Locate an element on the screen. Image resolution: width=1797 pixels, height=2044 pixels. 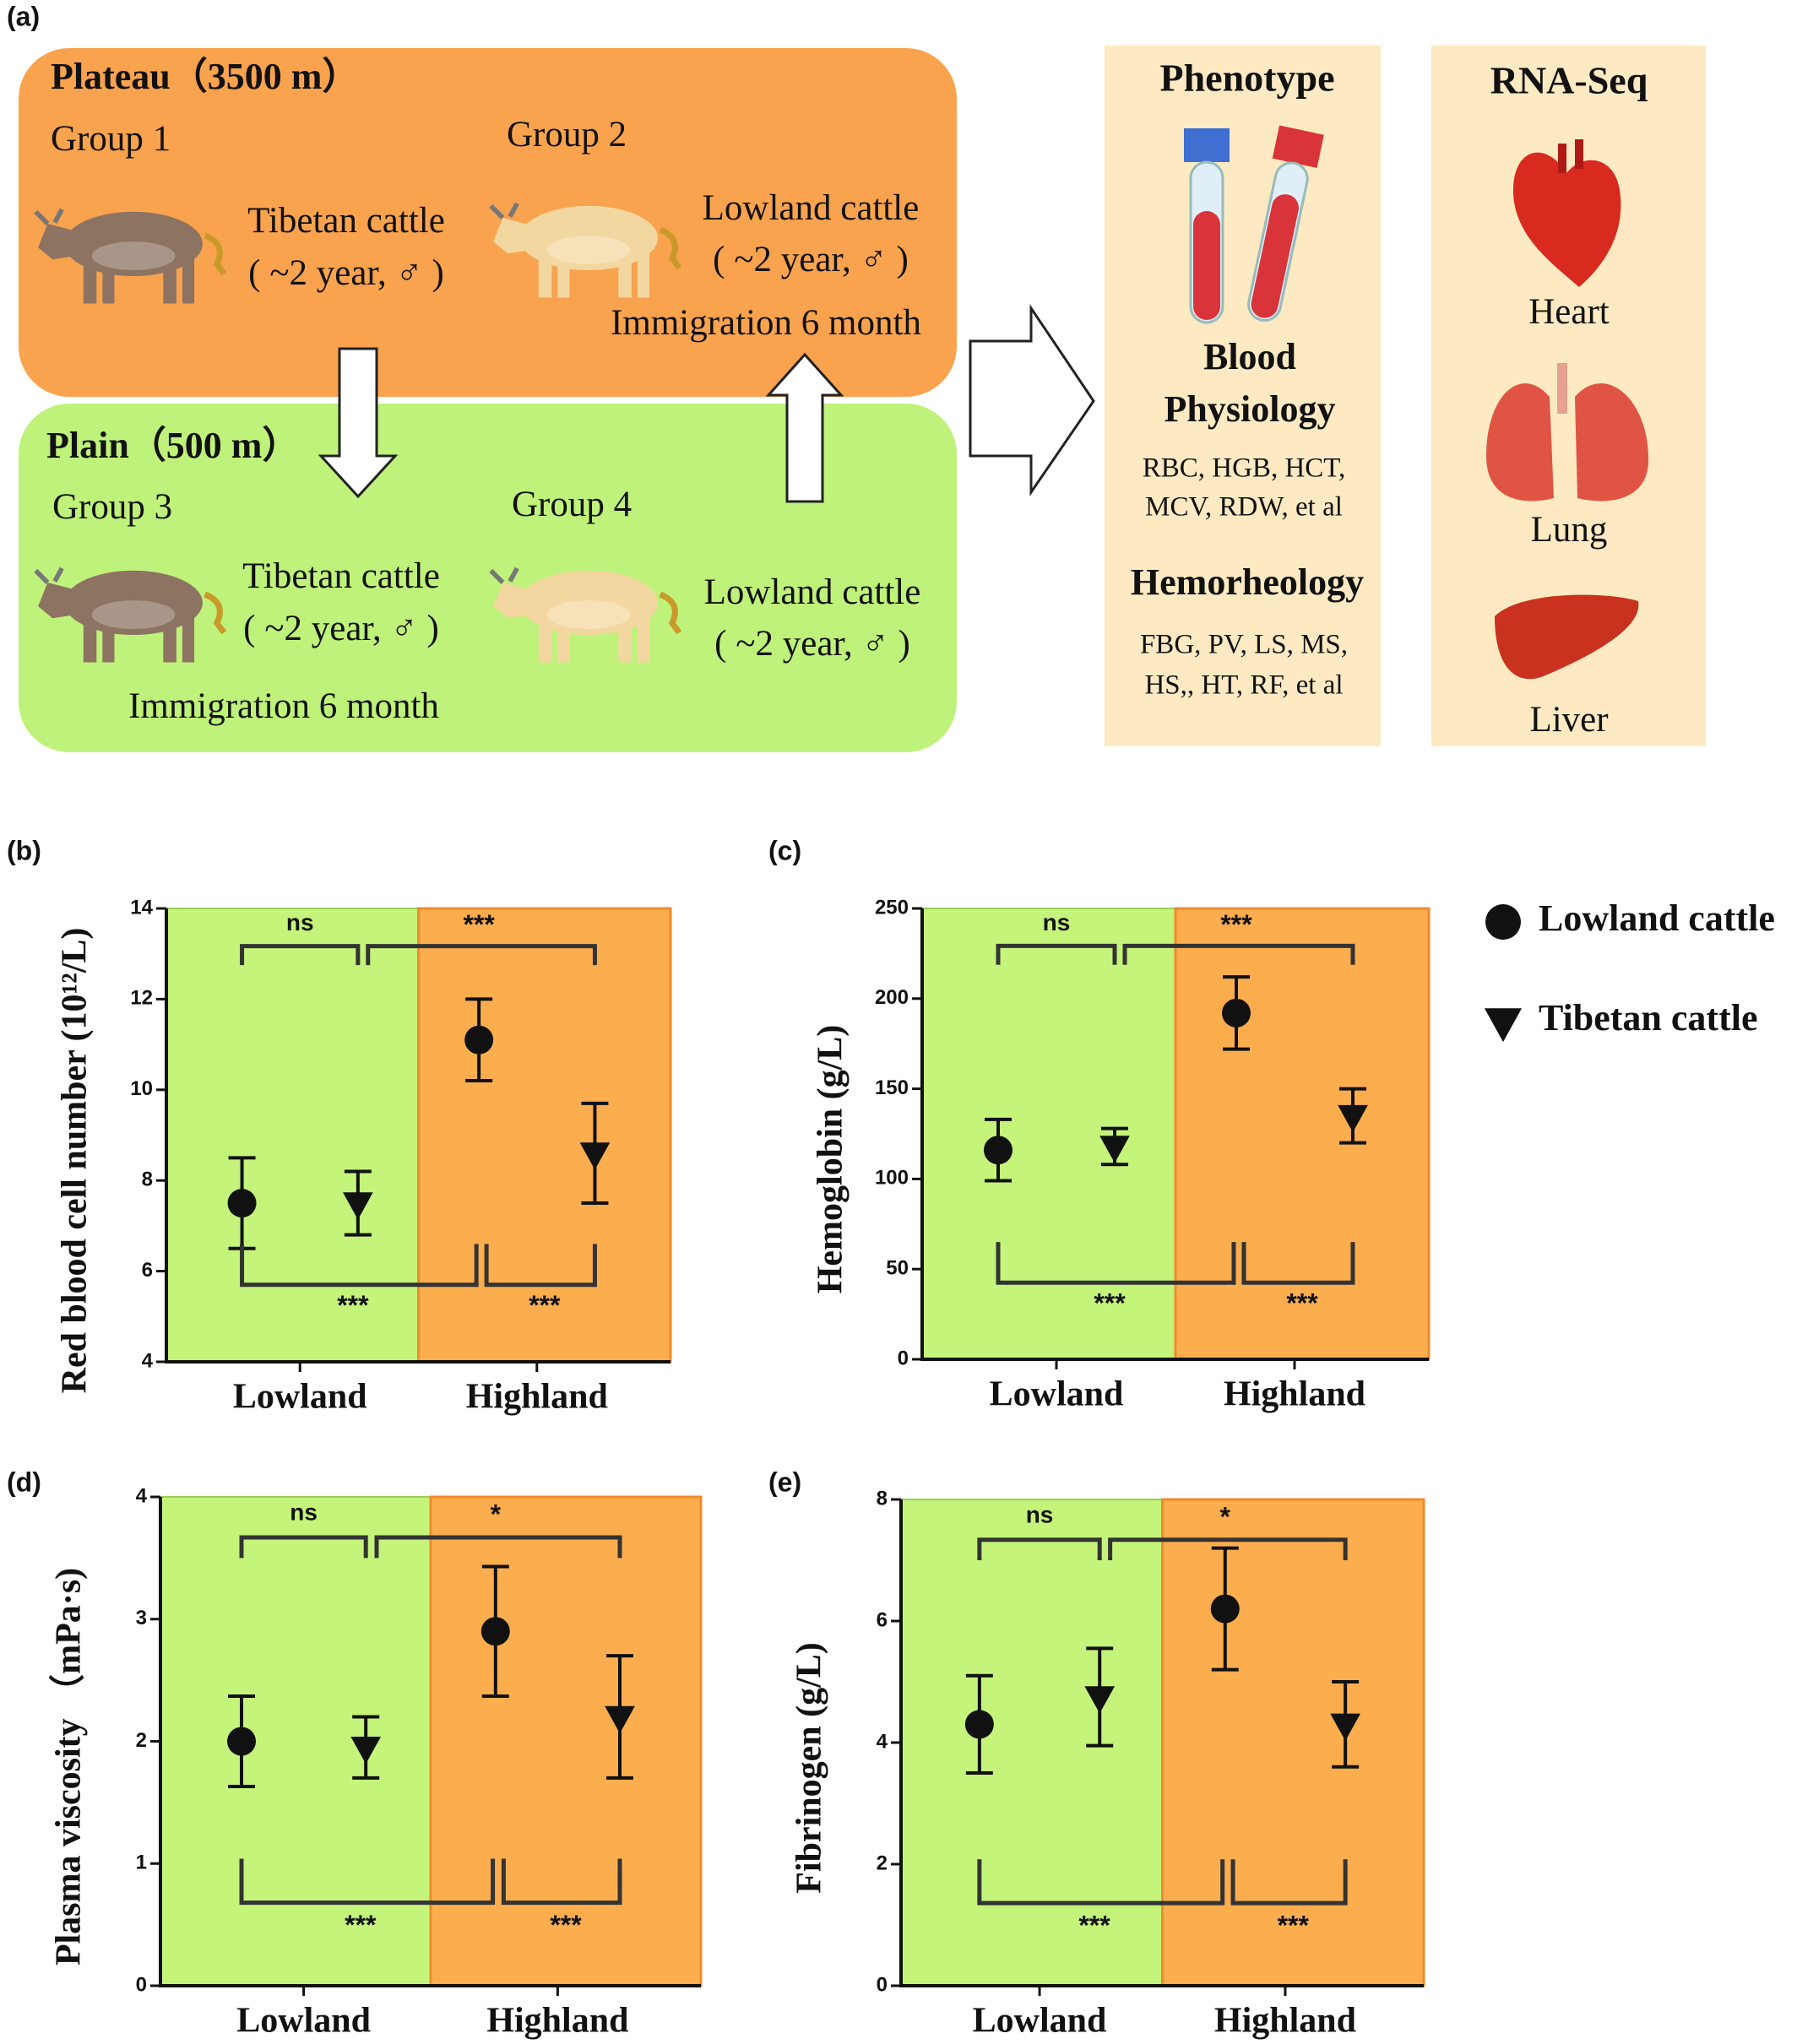
heart-icon is located at coordinates (1566, 220).